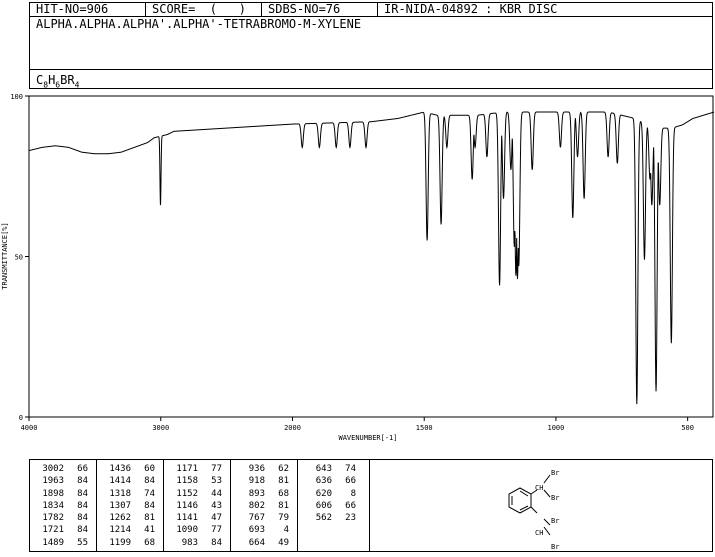 This screenshot has width=715, height=557. I want to click on peak-transmittance: 8, so click(353, 493).